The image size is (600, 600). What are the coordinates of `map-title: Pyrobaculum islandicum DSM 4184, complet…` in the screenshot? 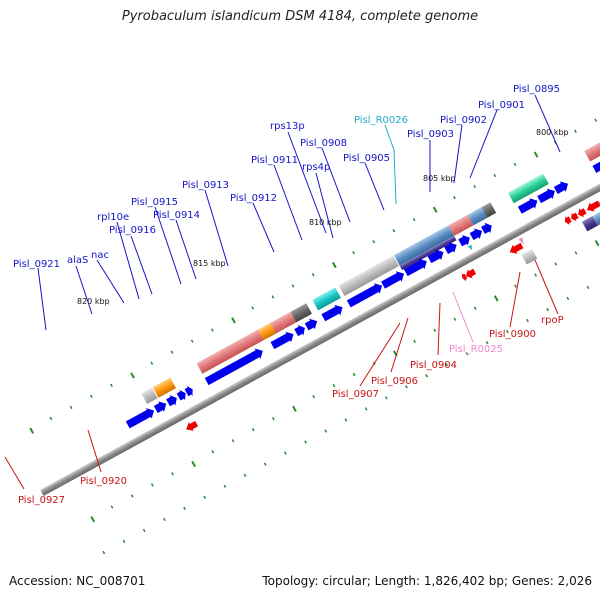 It's located at (300, 16).